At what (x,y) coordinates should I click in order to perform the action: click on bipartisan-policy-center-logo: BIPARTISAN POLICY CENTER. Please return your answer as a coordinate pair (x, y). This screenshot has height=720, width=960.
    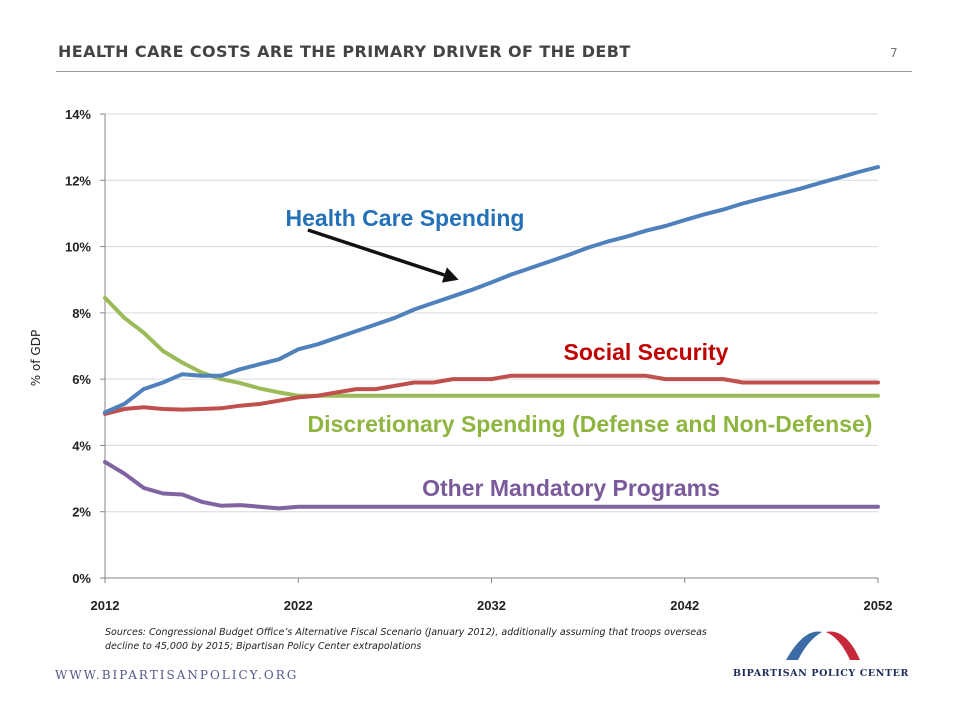
    Looking at the image, I should click on (821, 655).